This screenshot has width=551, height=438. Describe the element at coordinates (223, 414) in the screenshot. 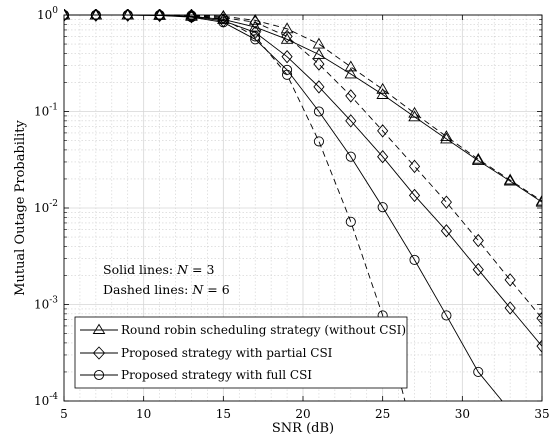

I see `x-tick-label: 15` at that location.